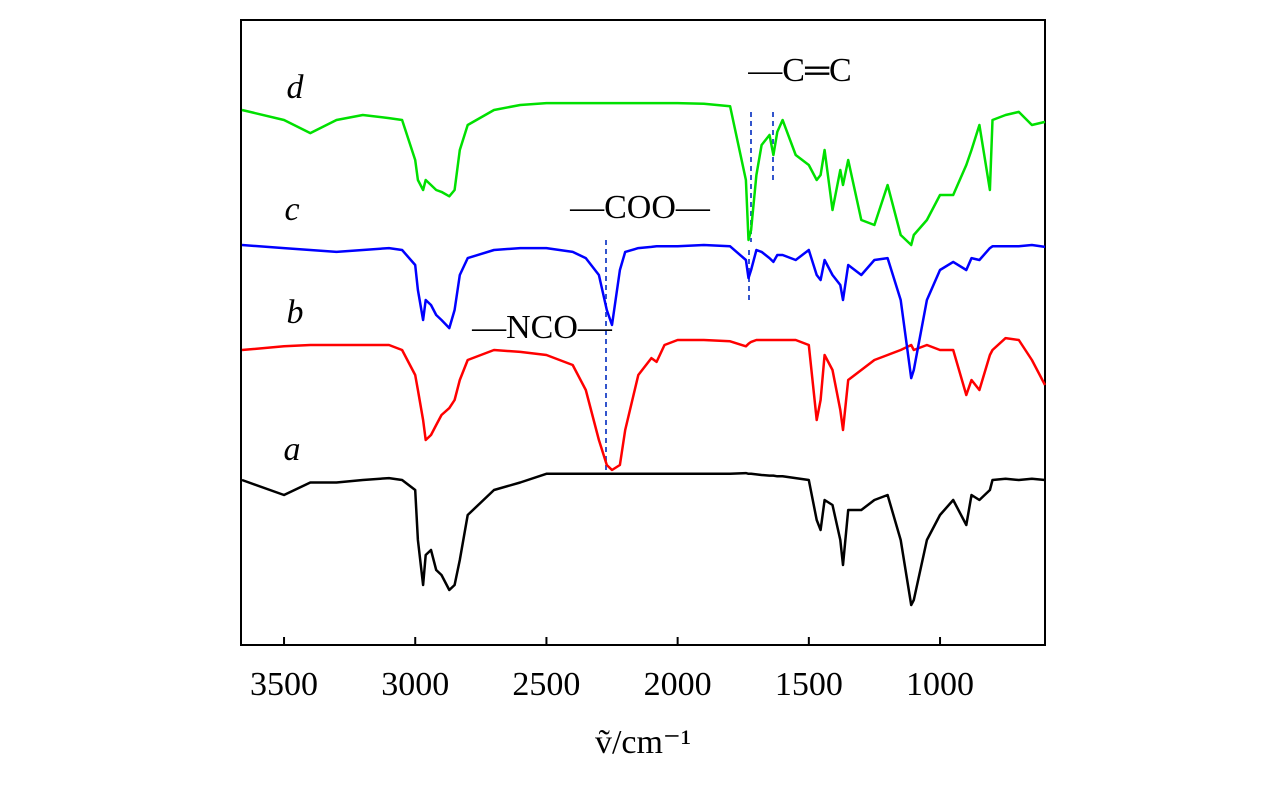  I want to click on guides, so click(689, 291).